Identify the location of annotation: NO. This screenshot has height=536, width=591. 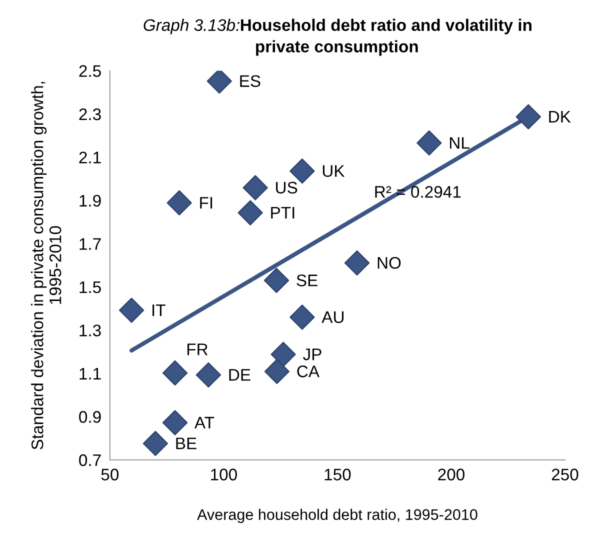
(389, 263).